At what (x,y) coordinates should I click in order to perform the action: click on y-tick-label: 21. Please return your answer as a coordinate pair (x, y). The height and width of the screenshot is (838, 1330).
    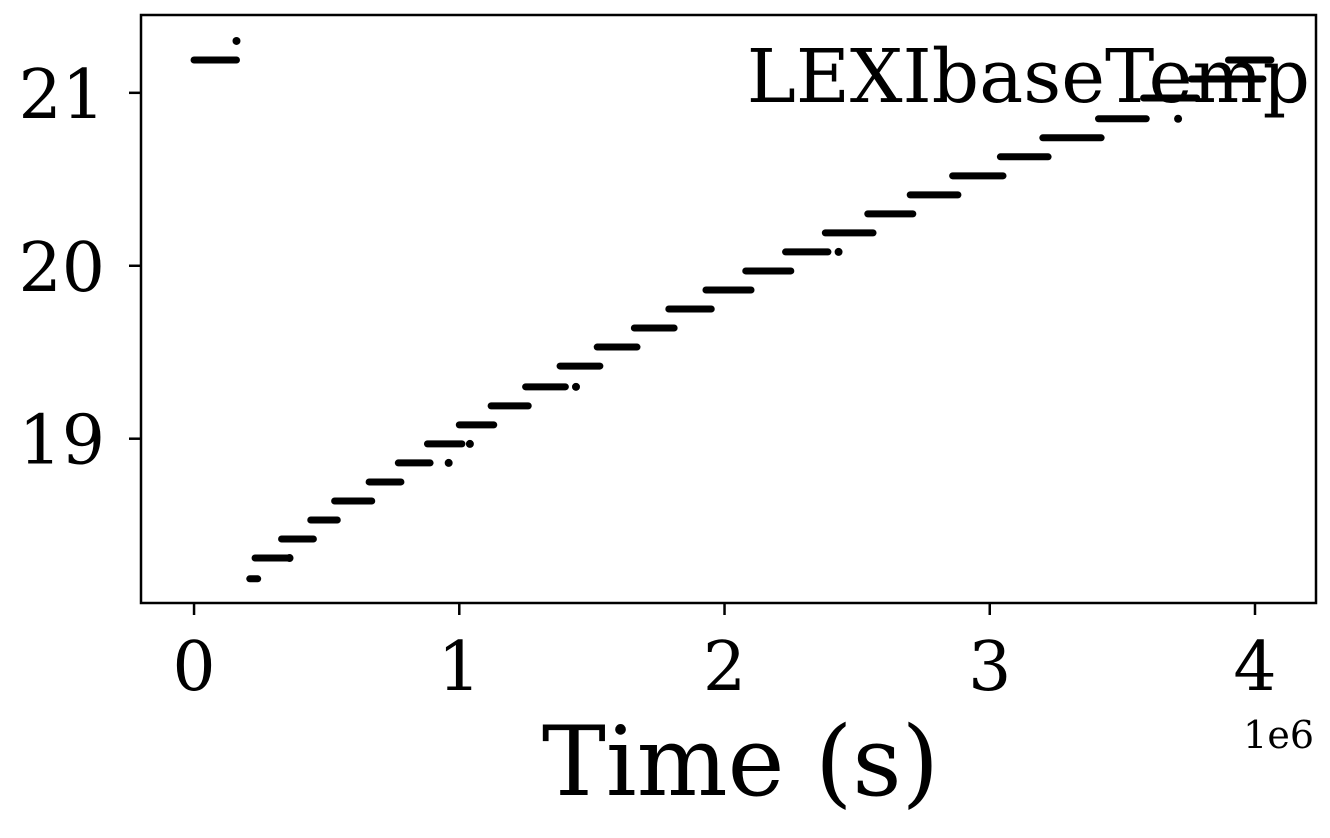
    Looking at the image, I should click on (61, 95).